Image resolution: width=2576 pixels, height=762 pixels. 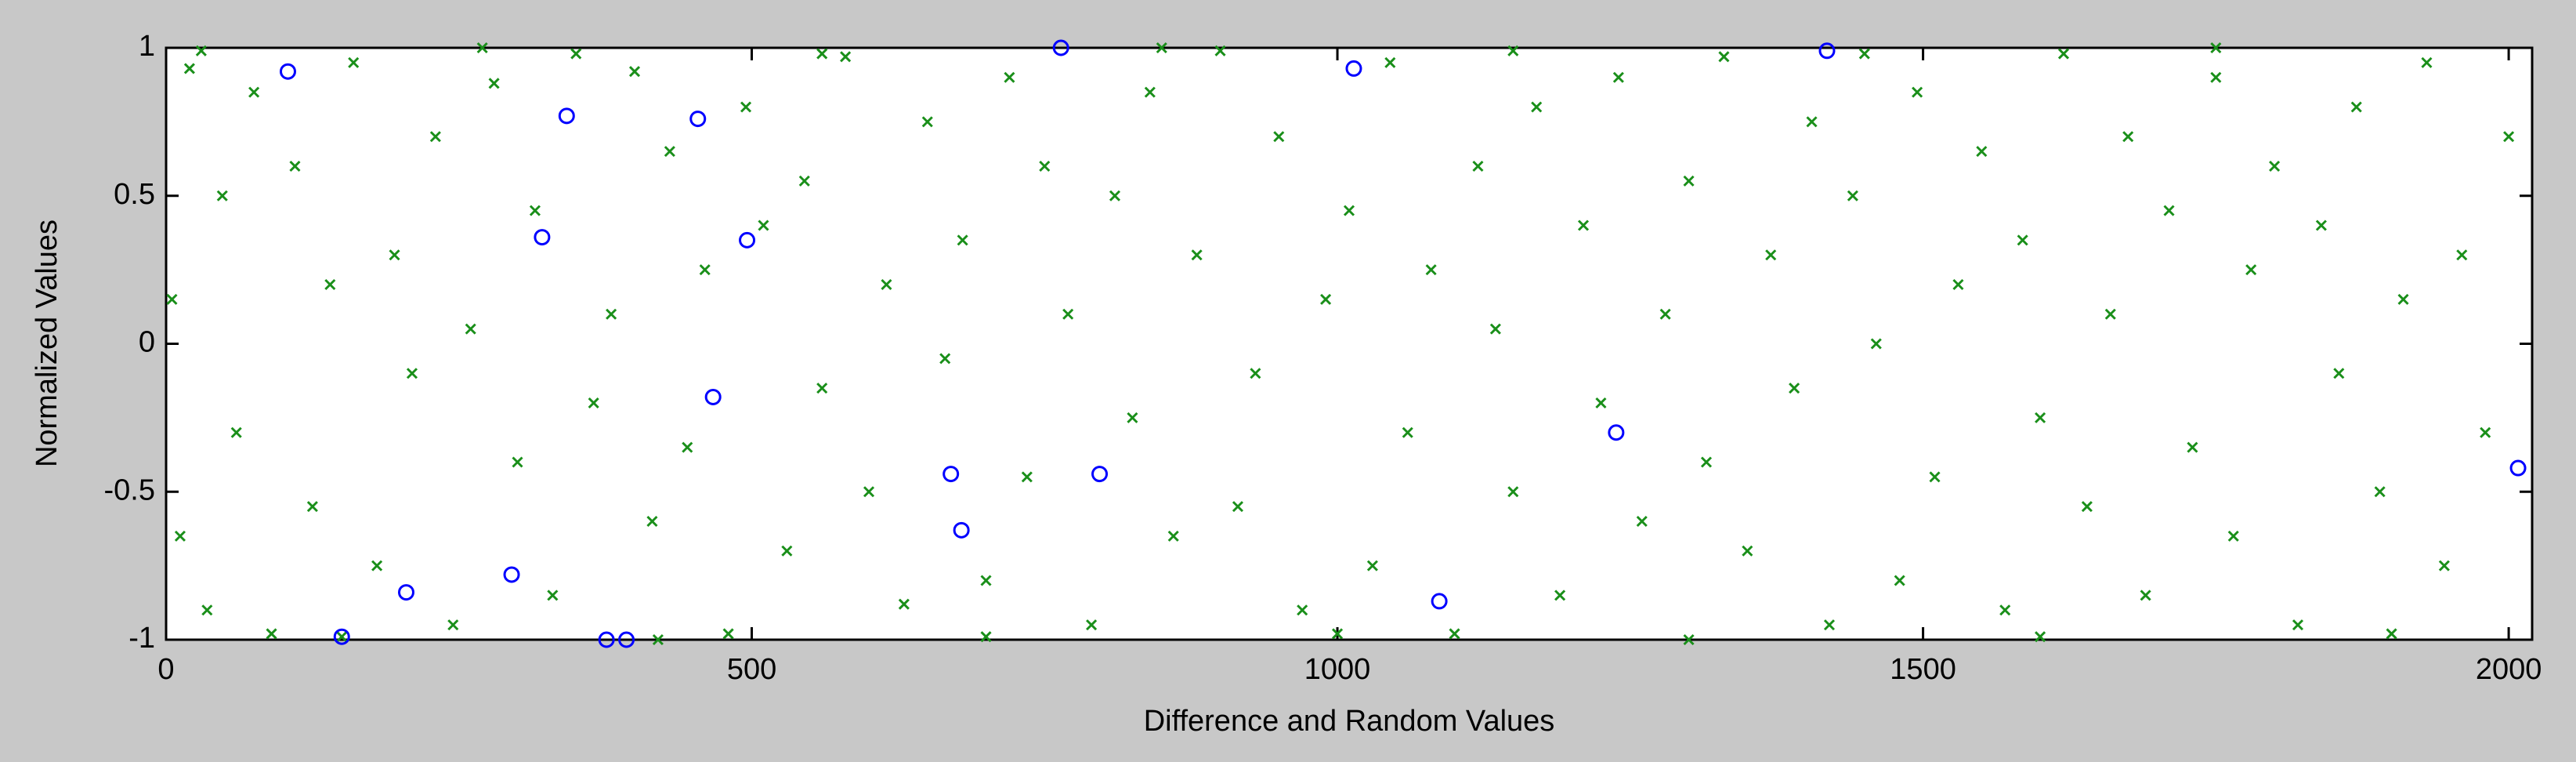 What do you see at coordinates (47, 343) in the screenshot?
I see `y-axis-label: Normalized Values` at bounding box center [47, 343].